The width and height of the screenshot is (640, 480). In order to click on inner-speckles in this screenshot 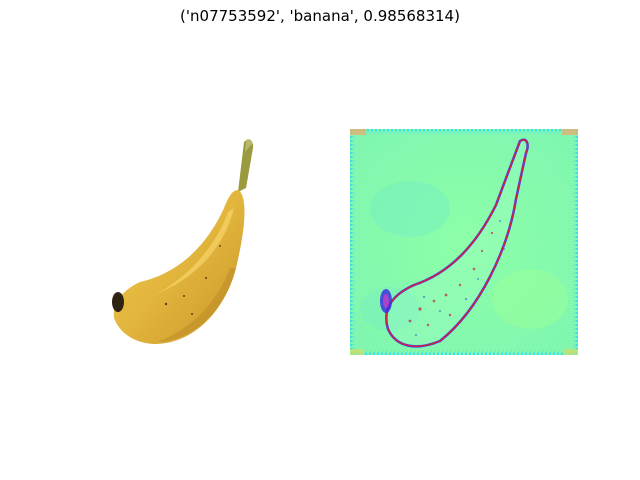, I will do `click(451, 279)`.